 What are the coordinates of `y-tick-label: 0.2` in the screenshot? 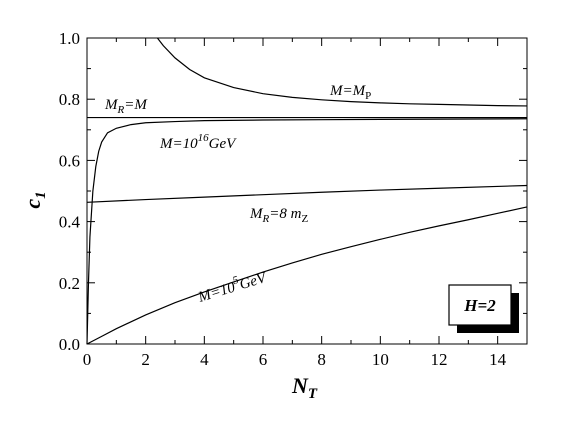 It's located at (69, 283).